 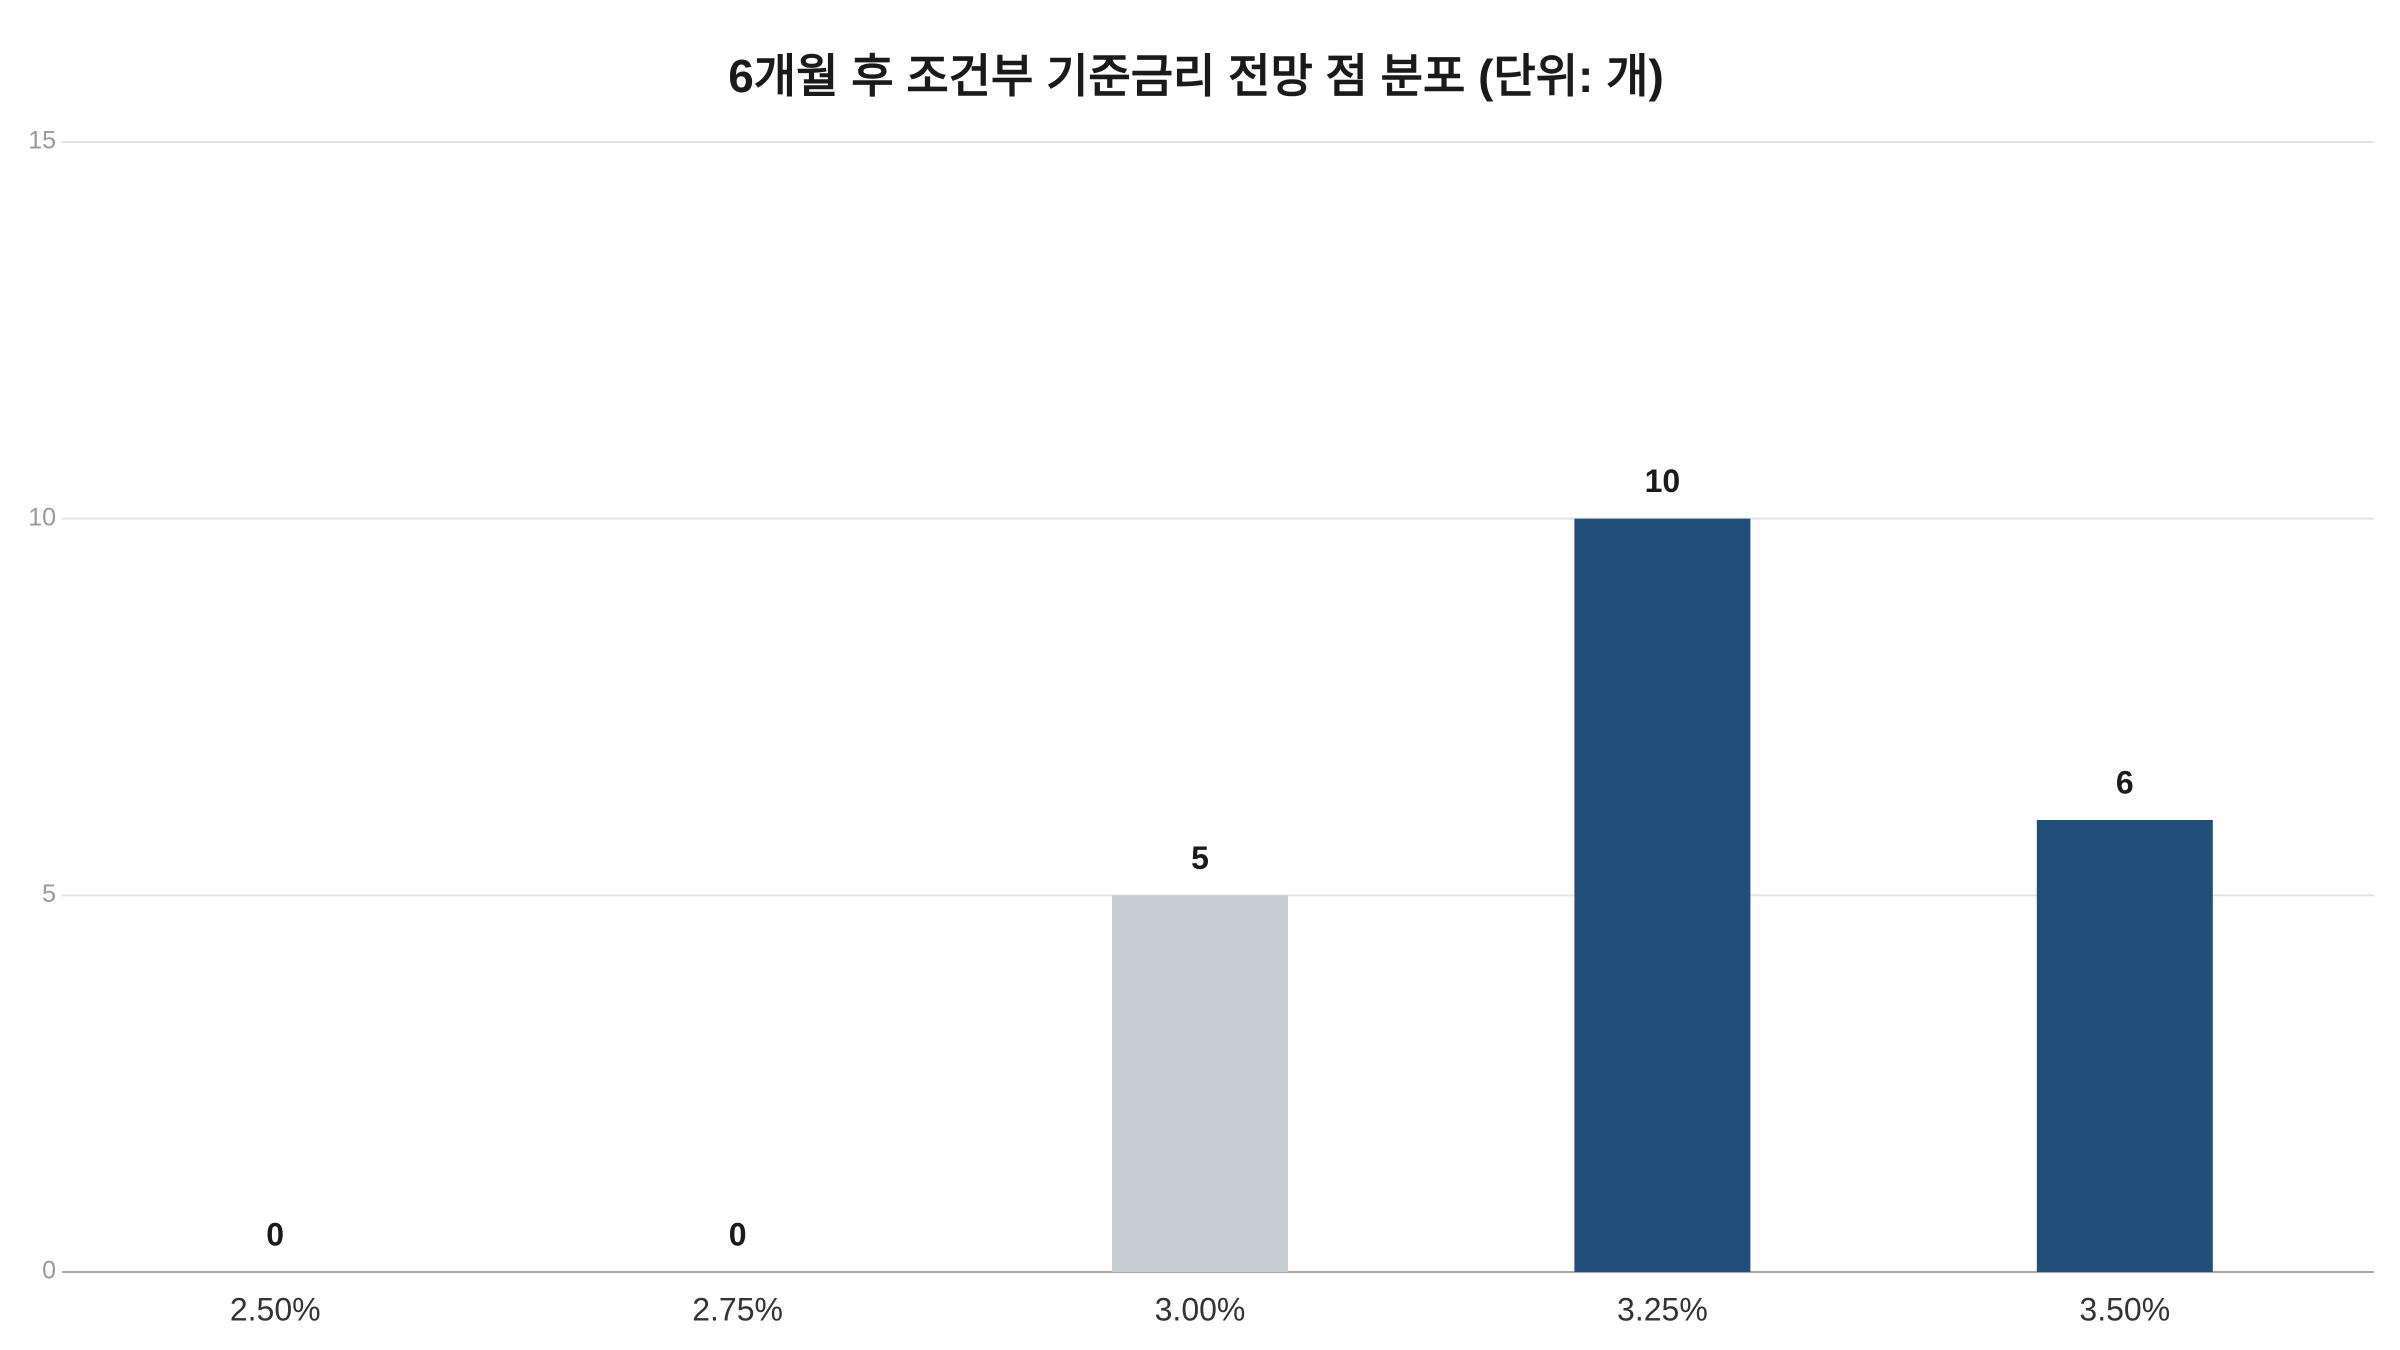 What do you see at coordinates (1200, 858) in the screenshot?
I see `value-label: 5` at bounding box center [1200, 858].